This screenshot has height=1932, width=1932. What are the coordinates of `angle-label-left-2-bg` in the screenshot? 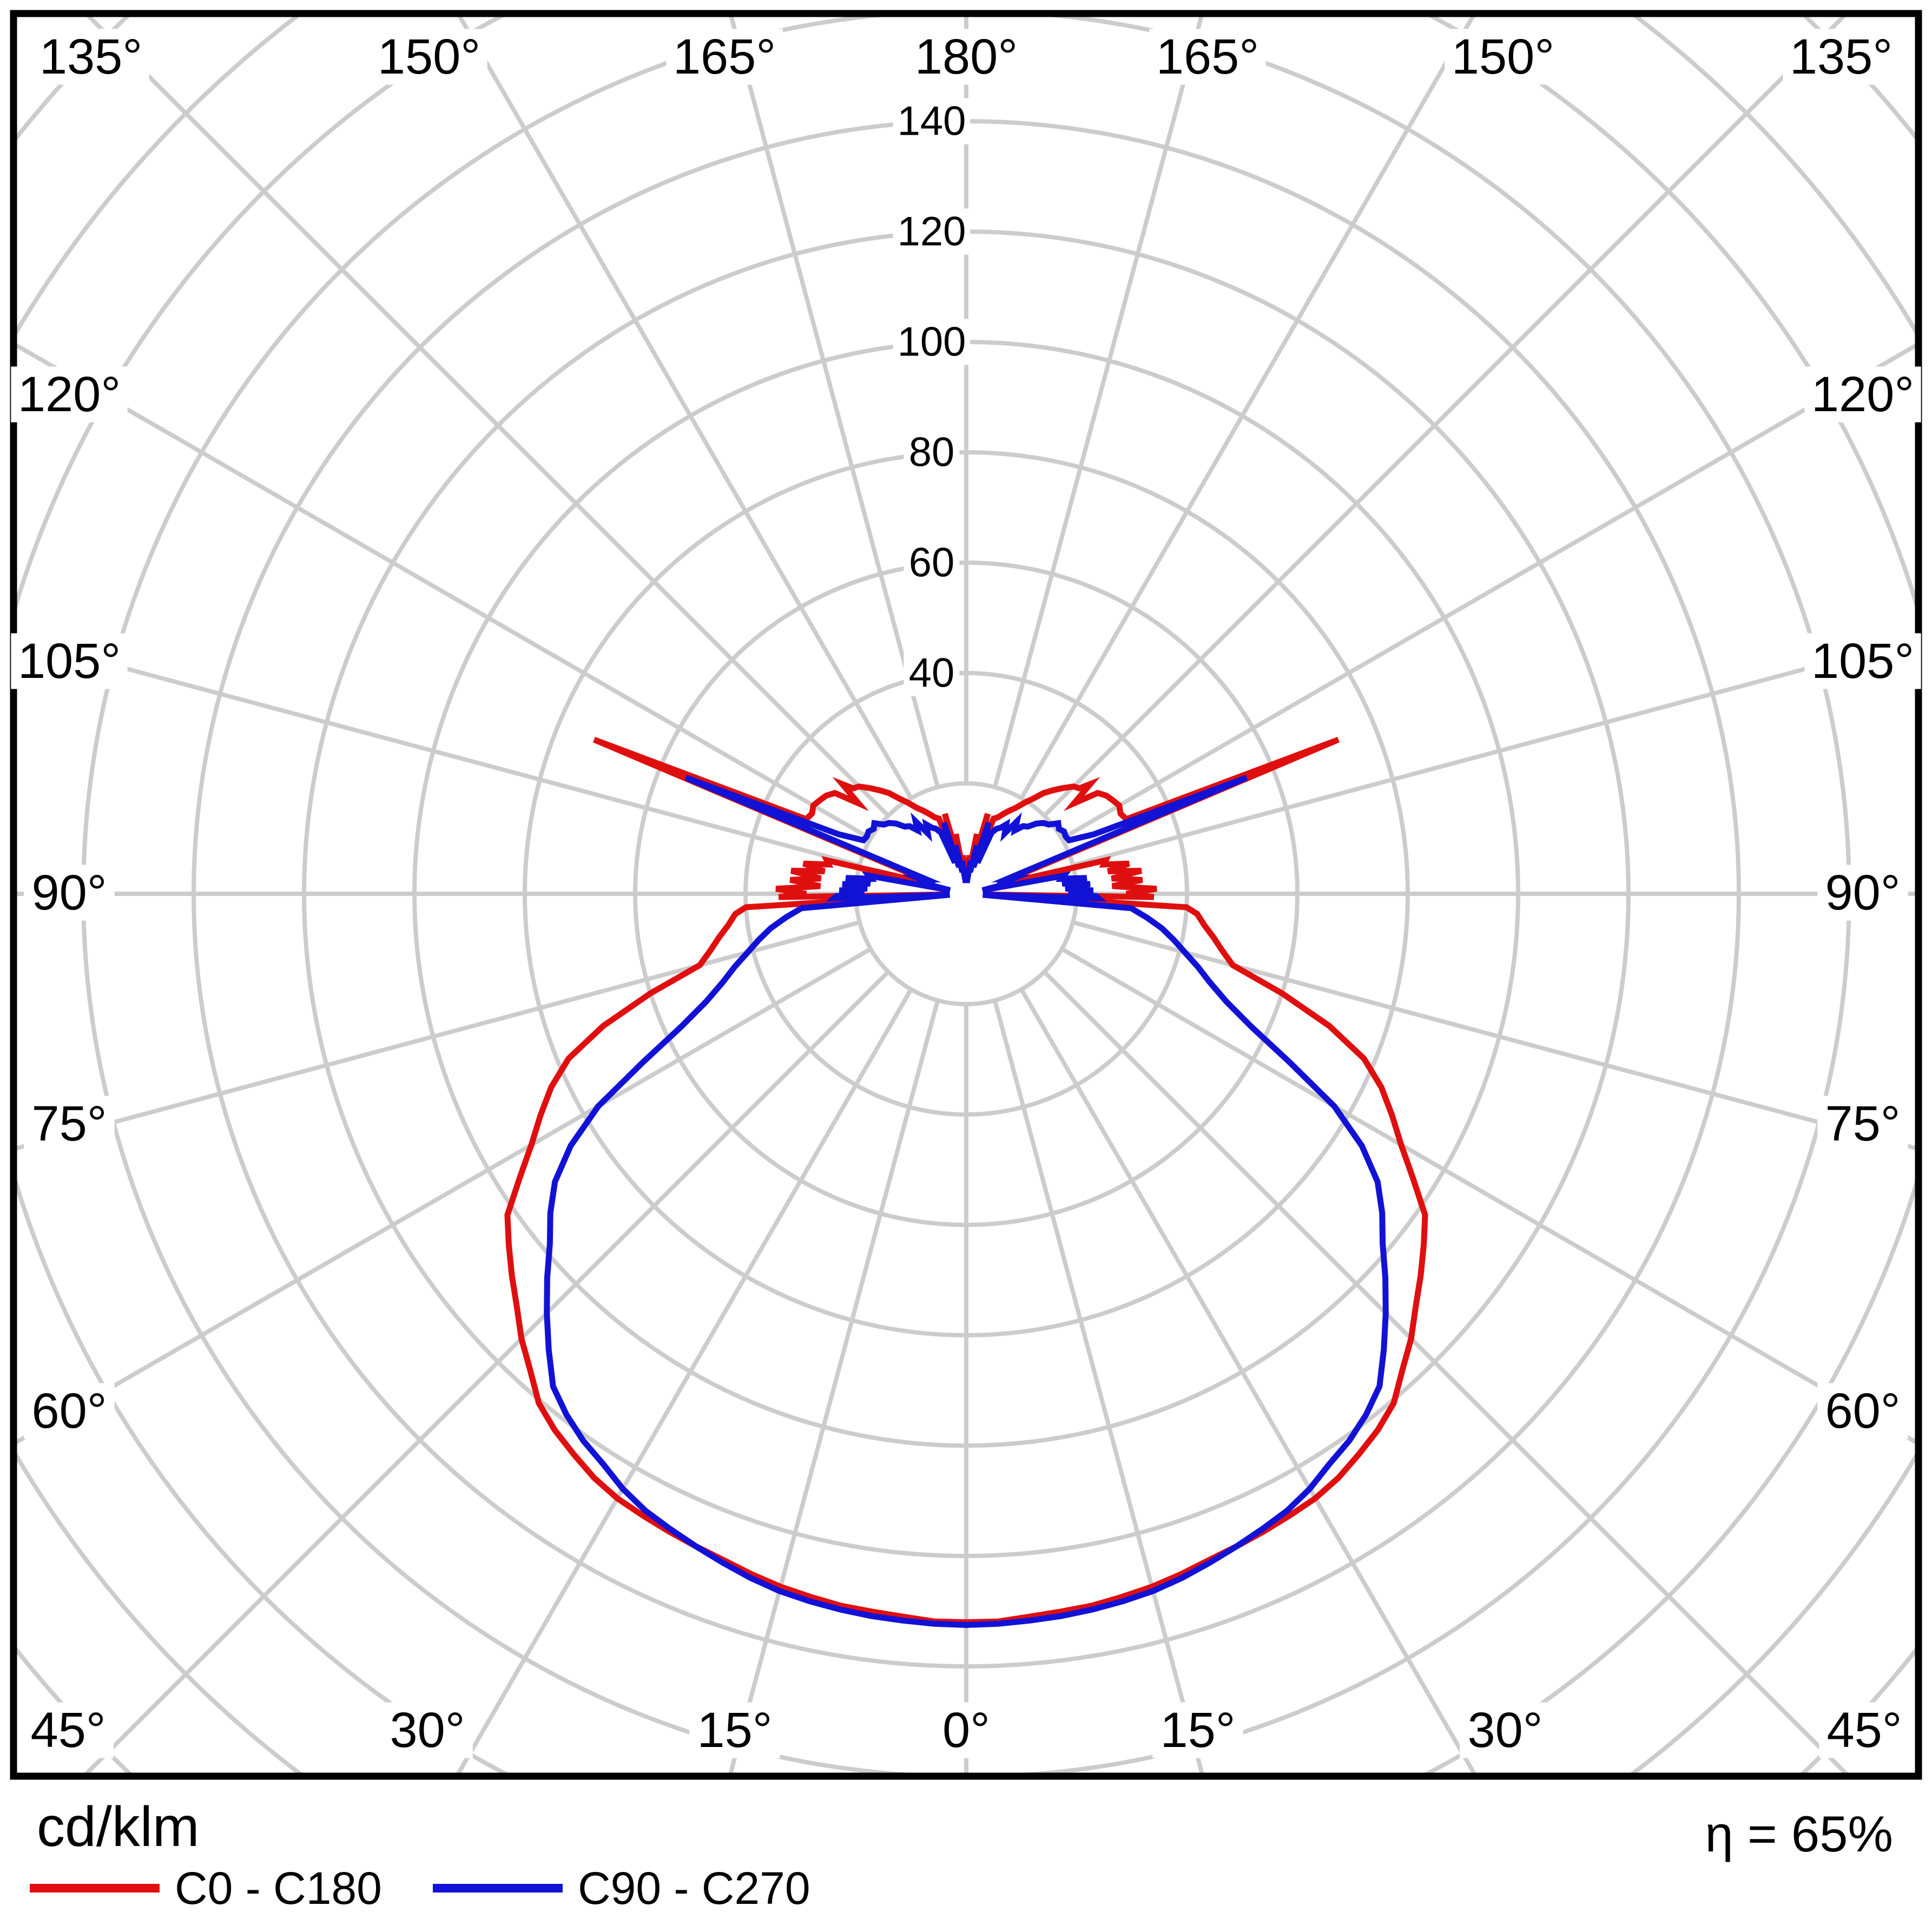 It's located at (69, 893).